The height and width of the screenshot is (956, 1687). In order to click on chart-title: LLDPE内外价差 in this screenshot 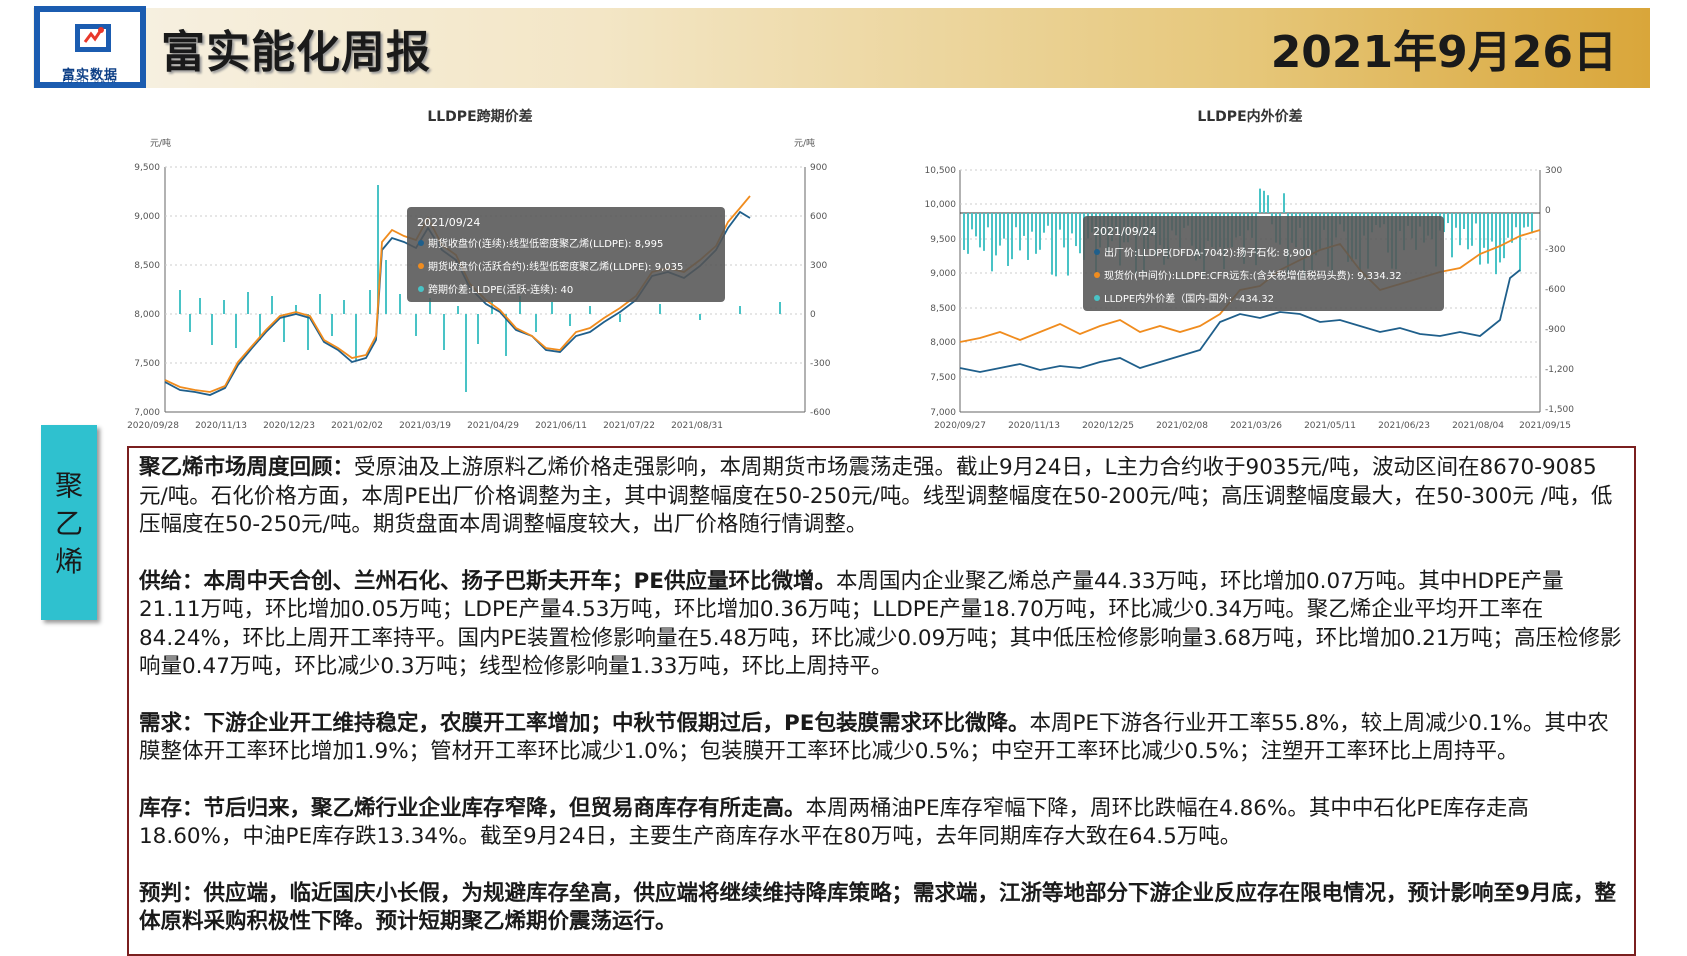, I will do `click(1249, 116)`.